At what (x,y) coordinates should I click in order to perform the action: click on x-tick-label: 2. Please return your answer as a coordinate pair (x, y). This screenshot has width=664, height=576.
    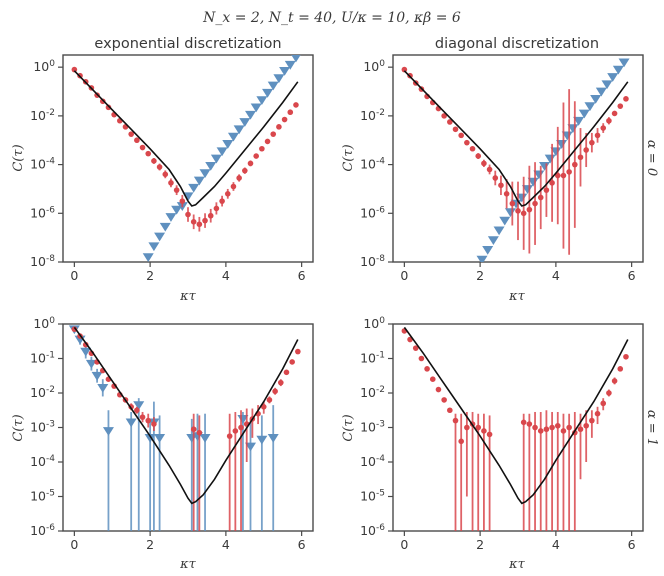
    Looking at the image, I should click on (150, 544).